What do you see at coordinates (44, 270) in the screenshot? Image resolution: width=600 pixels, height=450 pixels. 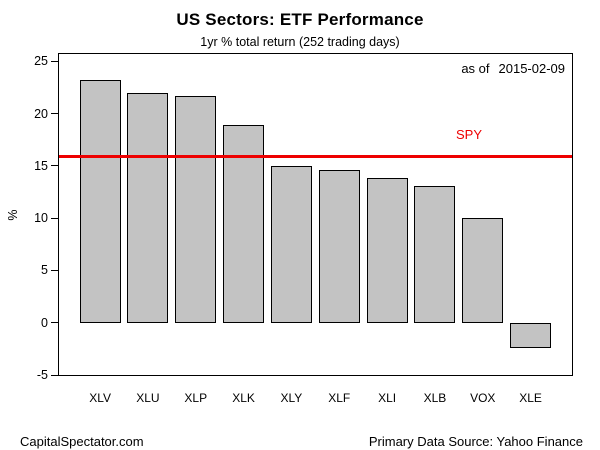 I see `y-tick-label-5: 5` at bounding box center [44, 270].